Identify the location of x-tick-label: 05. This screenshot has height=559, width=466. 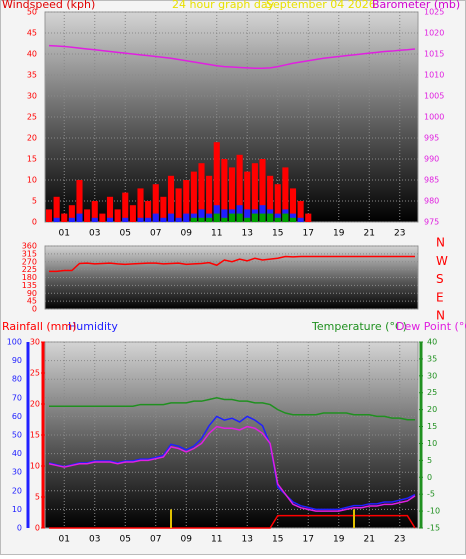
(125, 540).